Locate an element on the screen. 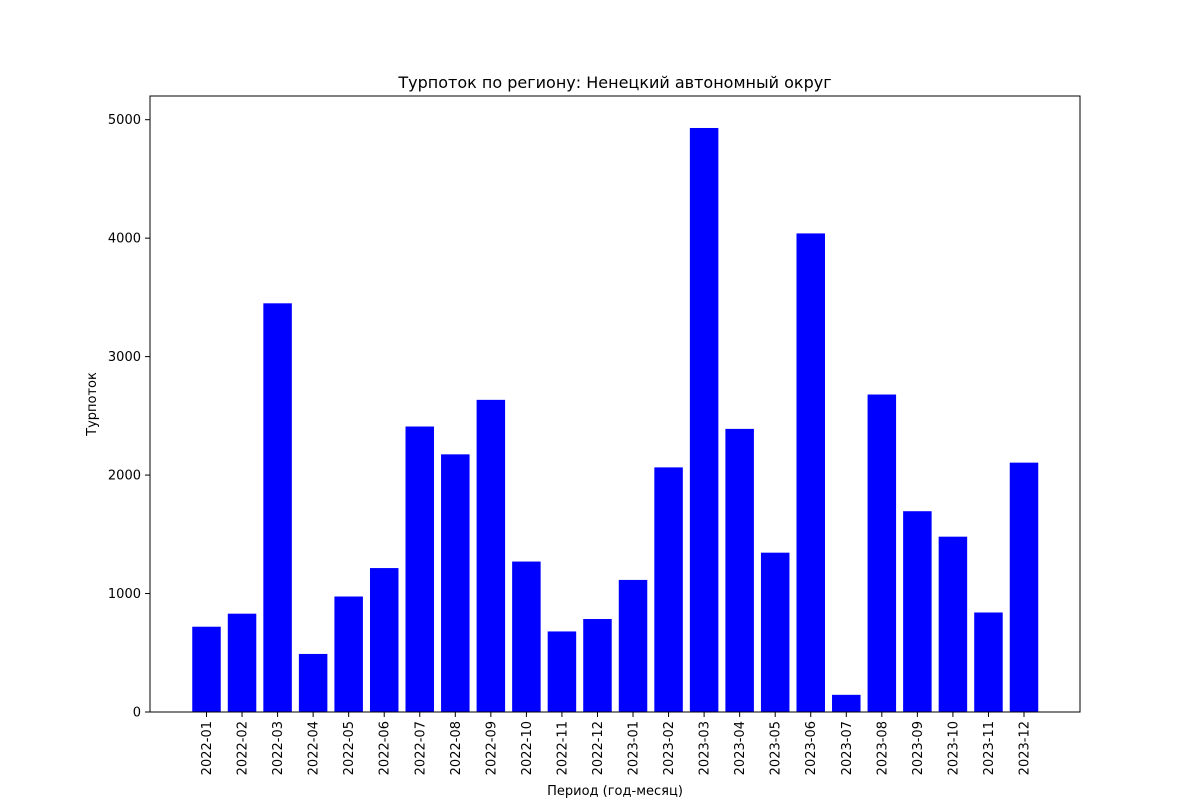 The height and width of the screenshot is (804, 1200). x-tick-label: 2023-01 is located at coordinates (634, 748).